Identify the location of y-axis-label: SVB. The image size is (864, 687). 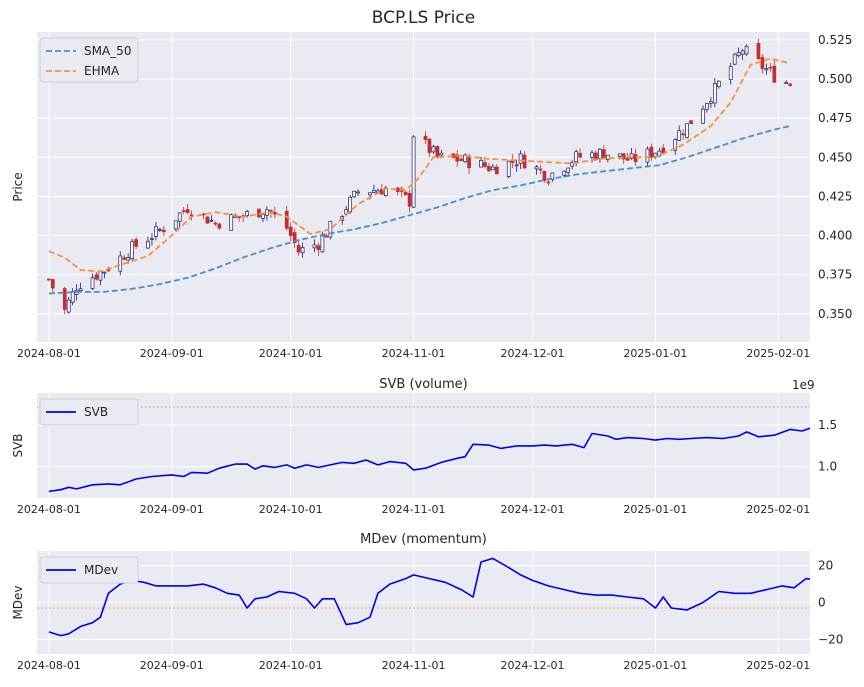
(18, 445).